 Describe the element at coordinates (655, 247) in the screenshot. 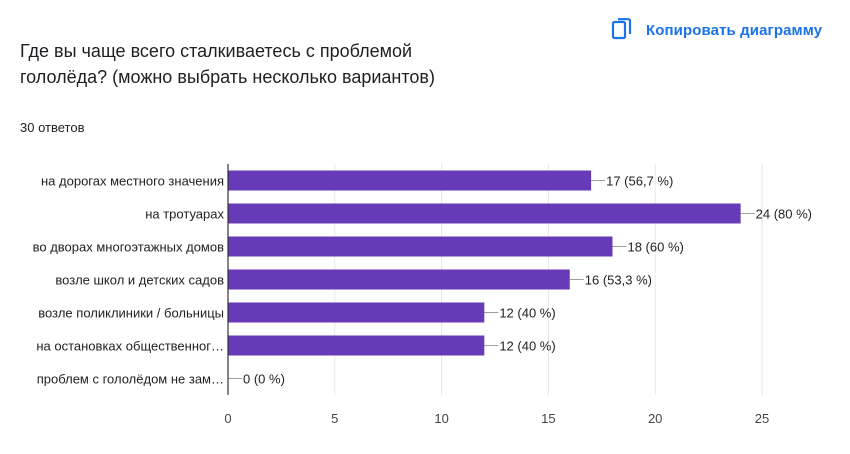

I see `value-label: 18 (60 %)` at that location.